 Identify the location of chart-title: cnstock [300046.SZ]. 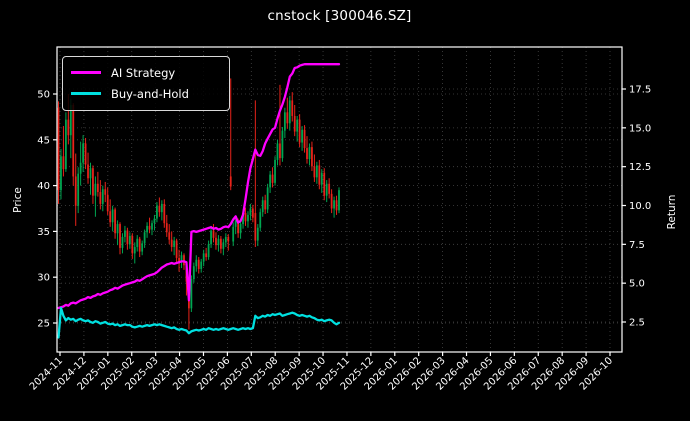
(339, 16).